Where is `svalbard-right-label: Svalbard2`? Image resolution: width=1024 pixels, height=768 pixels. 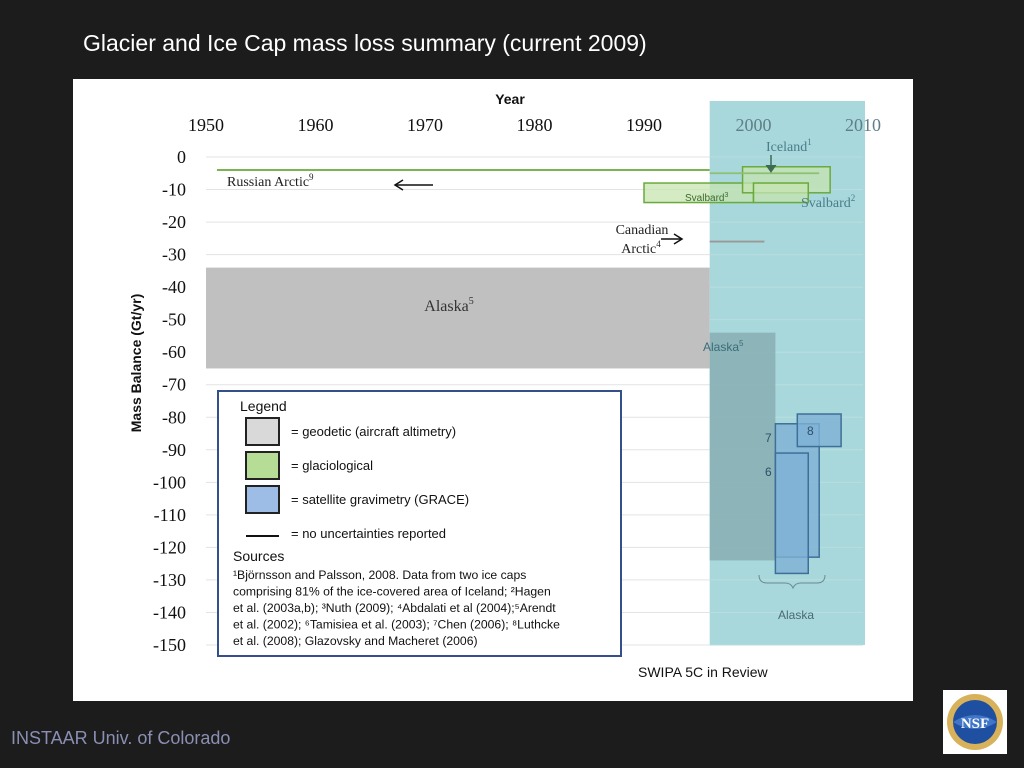 svalbard-right-label: Svalbard2 is located at coordinates (828, 202).